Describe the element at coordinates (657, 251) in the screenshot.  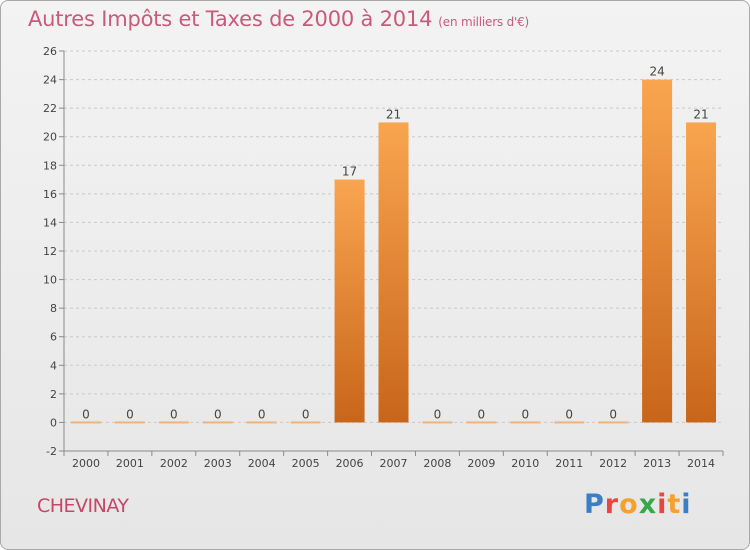
I see `bar-2013` at that location.